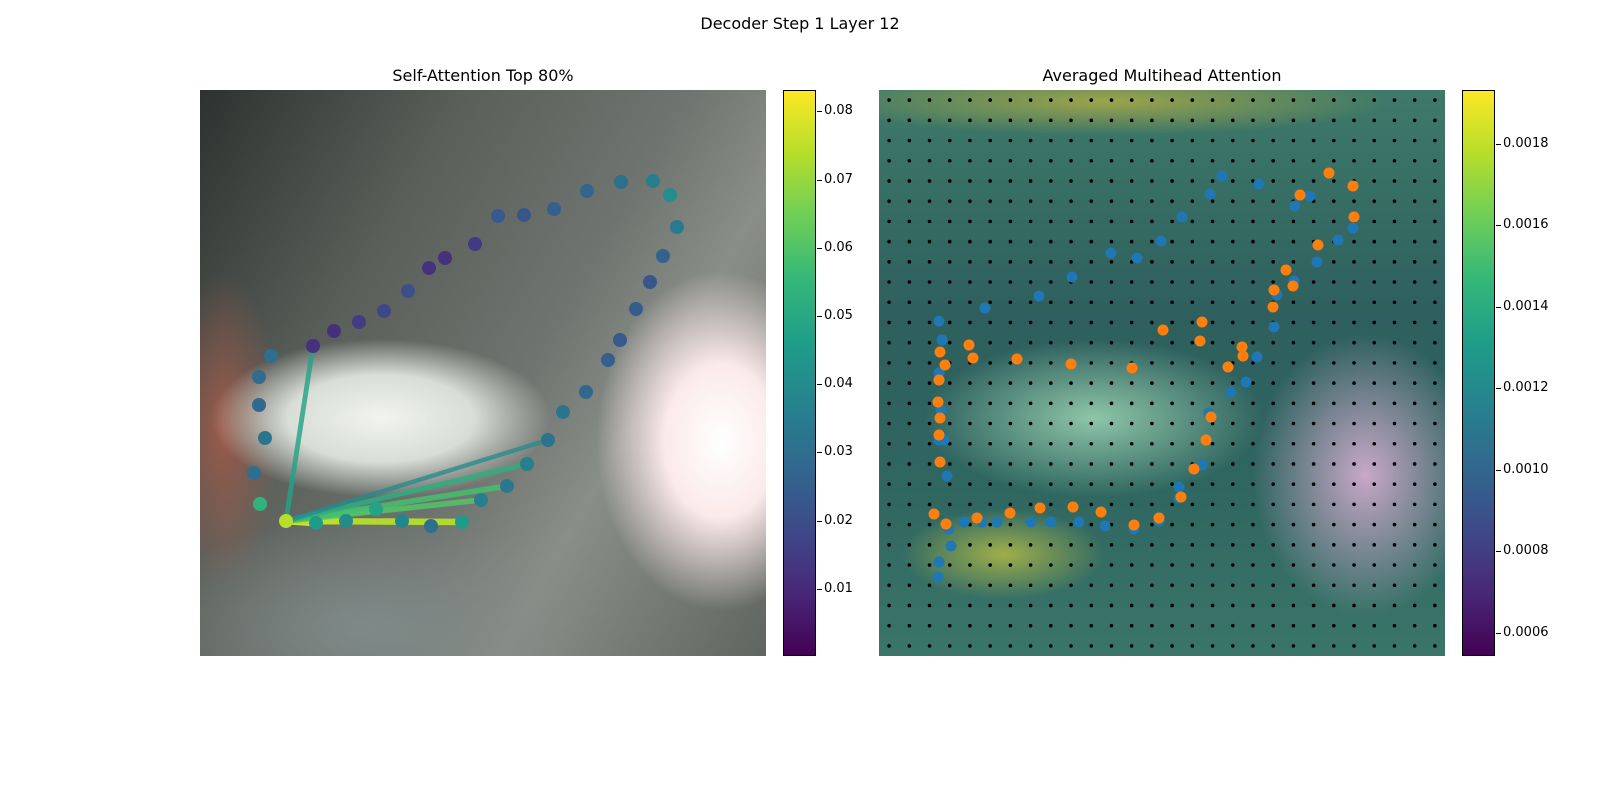 This screenshot has height=800, width=1600. What do you see at coordinates (1526, 388) in the screenshot?
I see `colorbar-tick-label: 0.0012` at bounding box center [1526, 388].